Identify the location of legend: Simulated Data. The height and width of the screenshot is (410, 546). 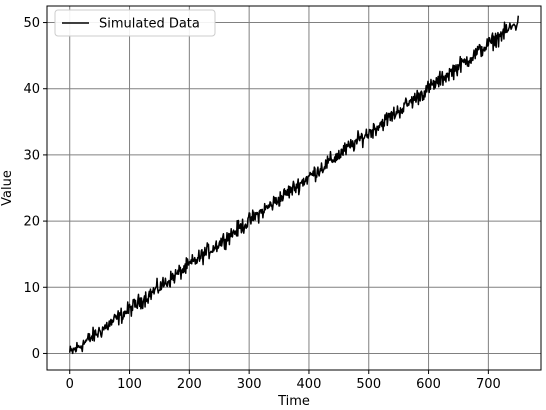
(135, 23).